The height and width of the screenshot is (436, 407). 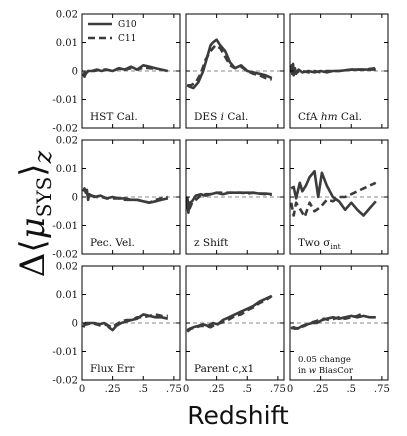 I want to click on panel-label: CfA hm Cal., so click(x=330, y=117).